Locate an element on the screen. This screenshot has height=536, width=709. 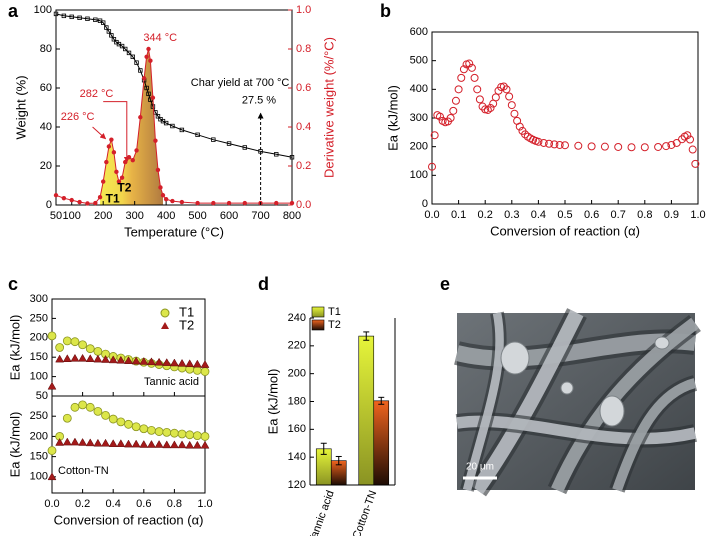
micrograph: 20 μm is located at coordinates (577, 402).